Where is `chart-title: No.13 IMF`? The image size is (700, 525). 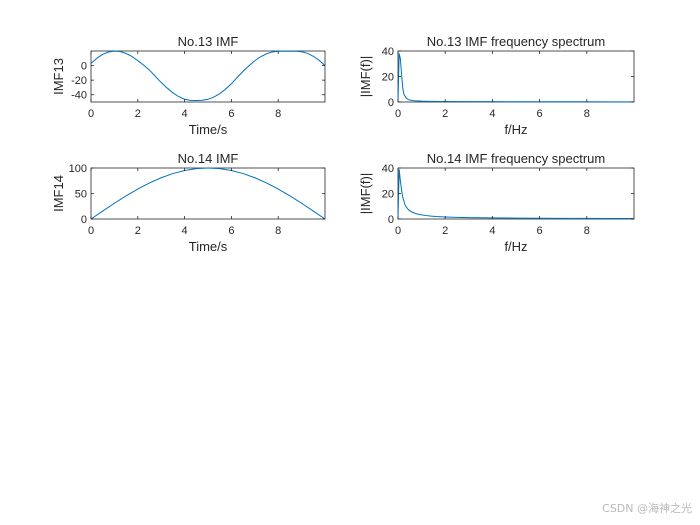 chart-title: No.13 IMF is located at coordinates (208, 41).